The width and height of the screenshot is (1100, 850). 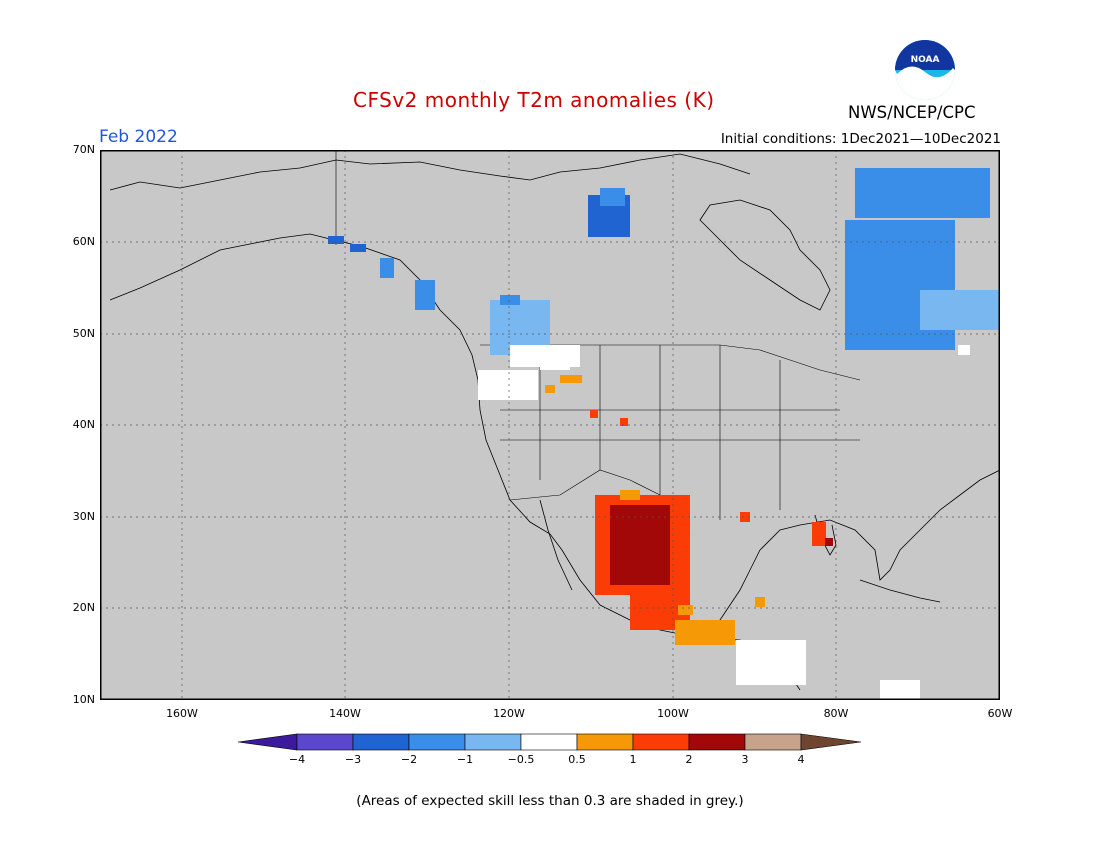 What do you see at coordinates (689, 759) in the screenshot?
I see `colorbar-label: 2` at bounding box center [689, 759].